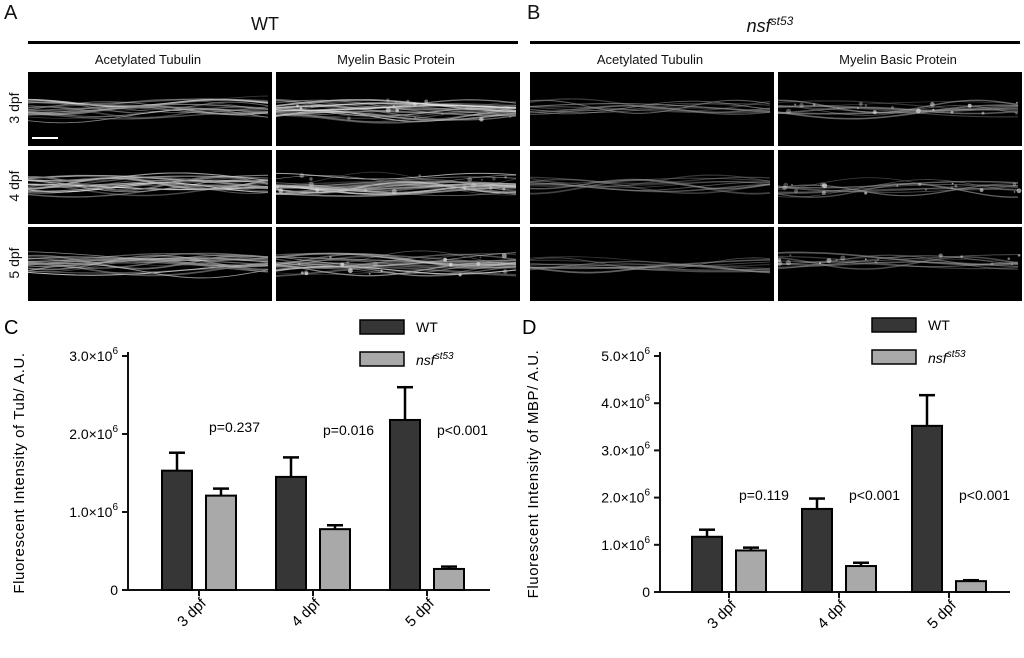  I want to click on micrograph-wt-tubulin-3dpf, so click(150, 109).